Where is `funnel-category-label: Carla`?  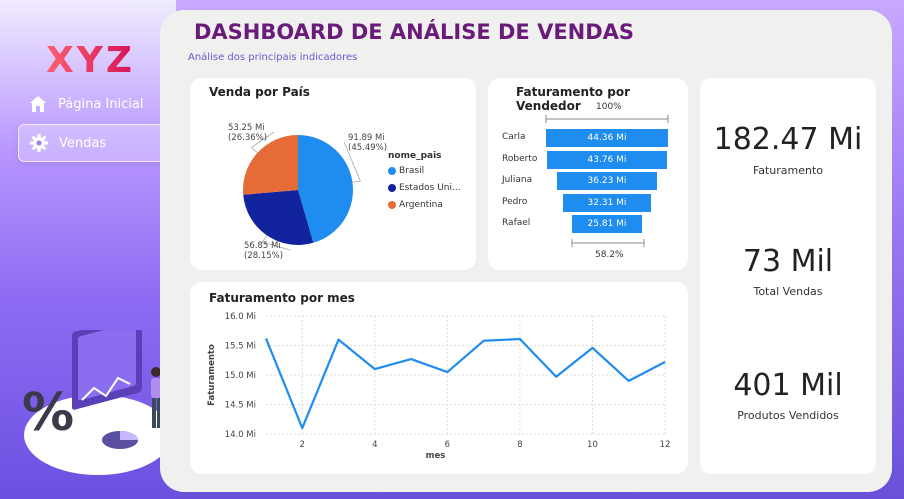 funnel-category-label: Carla is located at coordinates (514, 137).